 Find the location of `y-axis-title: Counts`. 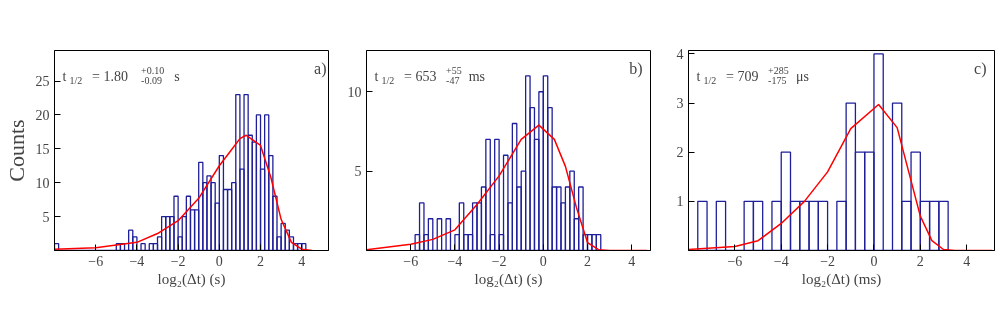

y-axis-title: Counts is located at coordinates (16, 150).